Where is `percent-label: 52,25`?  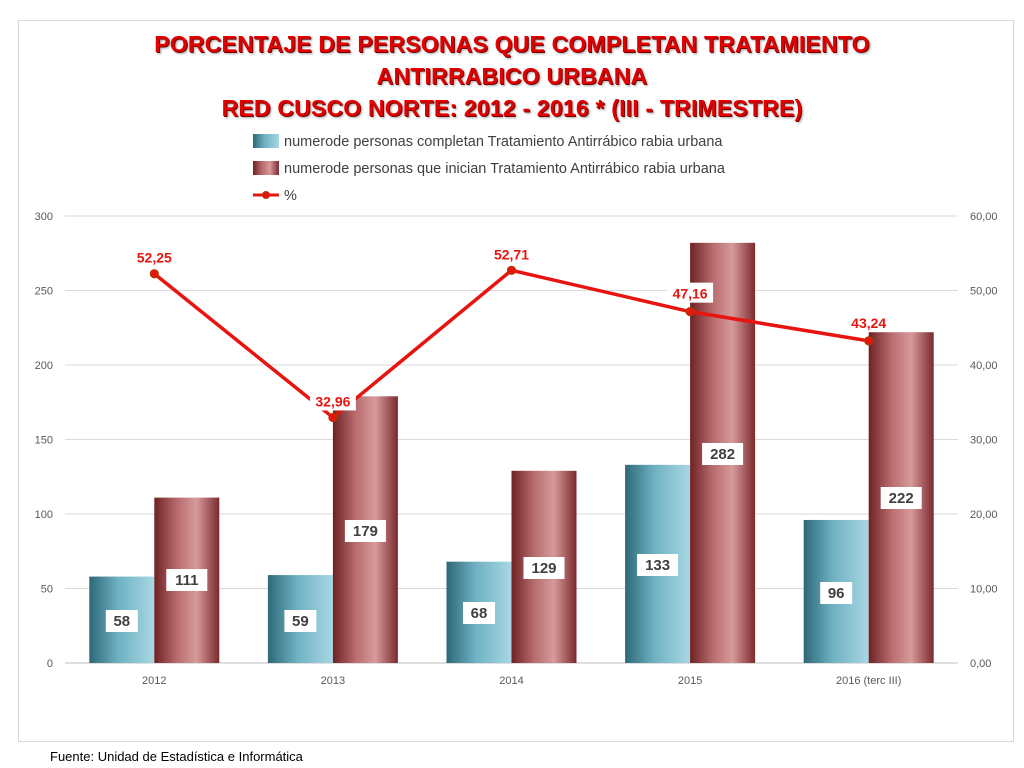 percent-label: 52,25 is located at coordinates (154, 258).